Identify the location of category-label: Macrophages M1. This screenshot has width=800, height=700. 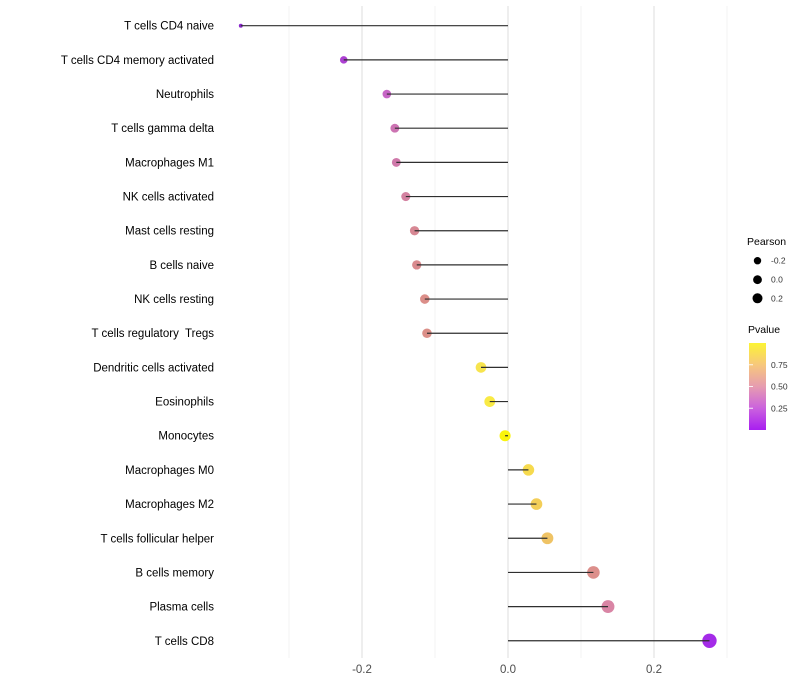
(169, 163).